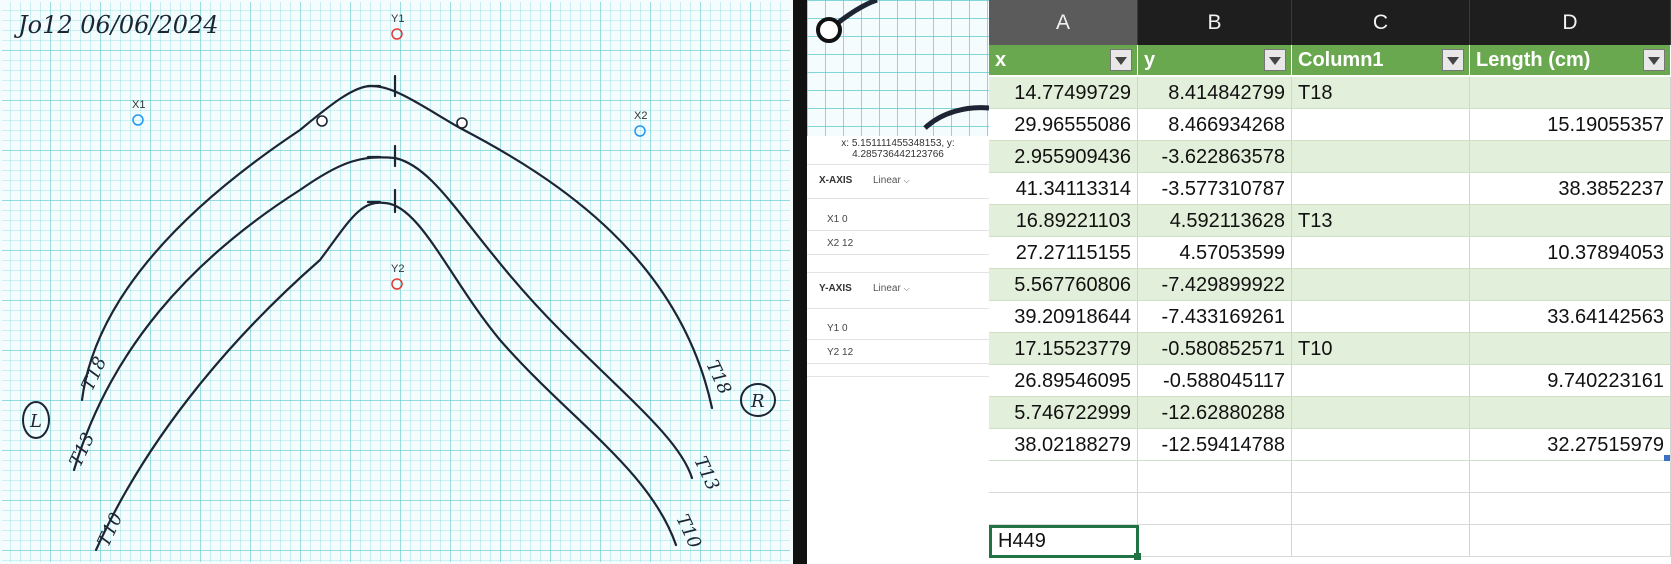 Image resolution: width=1671 pixels, height=564 pixels. What do you see at coordinates (1063, 93) in the screenshot?
I see `table-cell: 14.77499729` at bounding box center [1063, 93].